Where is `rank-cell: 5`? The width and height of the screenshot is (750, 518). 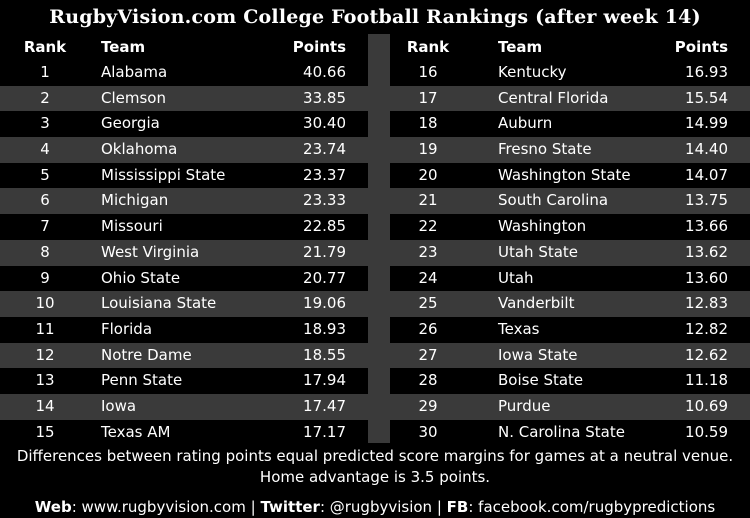 rank-cell: 5 is located at coordinates (45, 174).